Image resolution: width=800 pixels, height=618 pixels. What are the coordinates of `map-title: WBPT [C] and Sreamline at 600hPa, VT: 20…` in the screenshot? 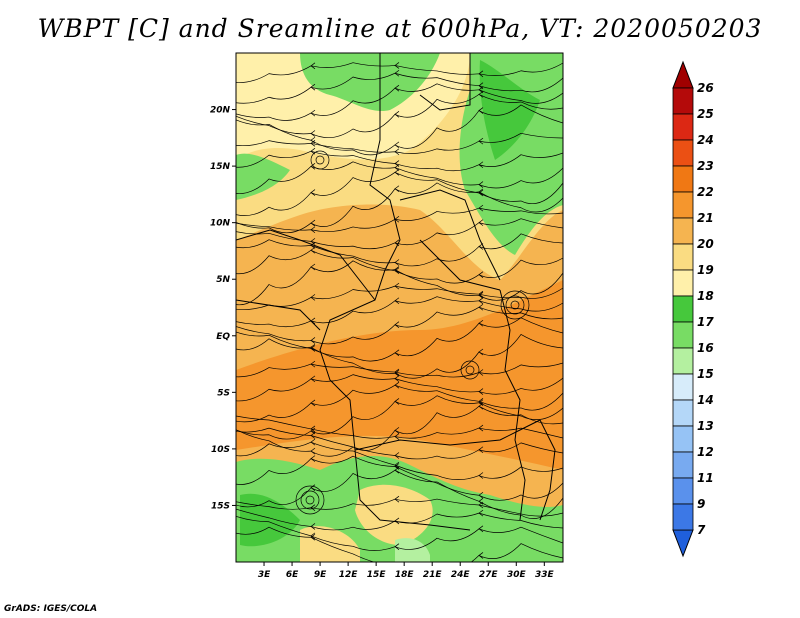 It's located at (400, 28).